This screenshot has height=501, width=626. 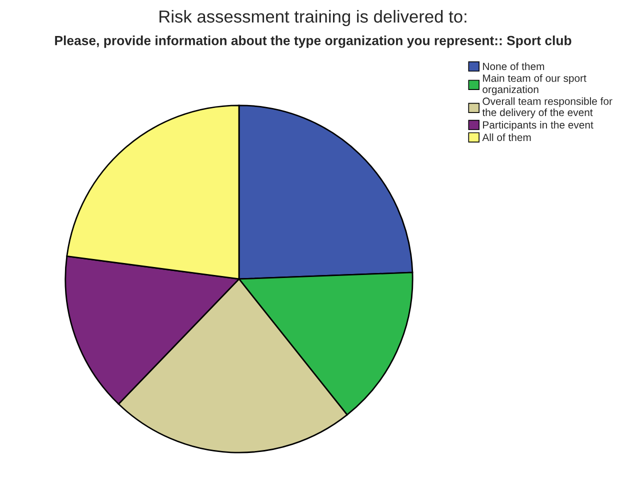 What do you see at coordinates (313, 42) in the screenshot?
I see `chart-subtitle: Please, provide information about the type organization you represent:: Sport club` at bounding box center [313, 42].